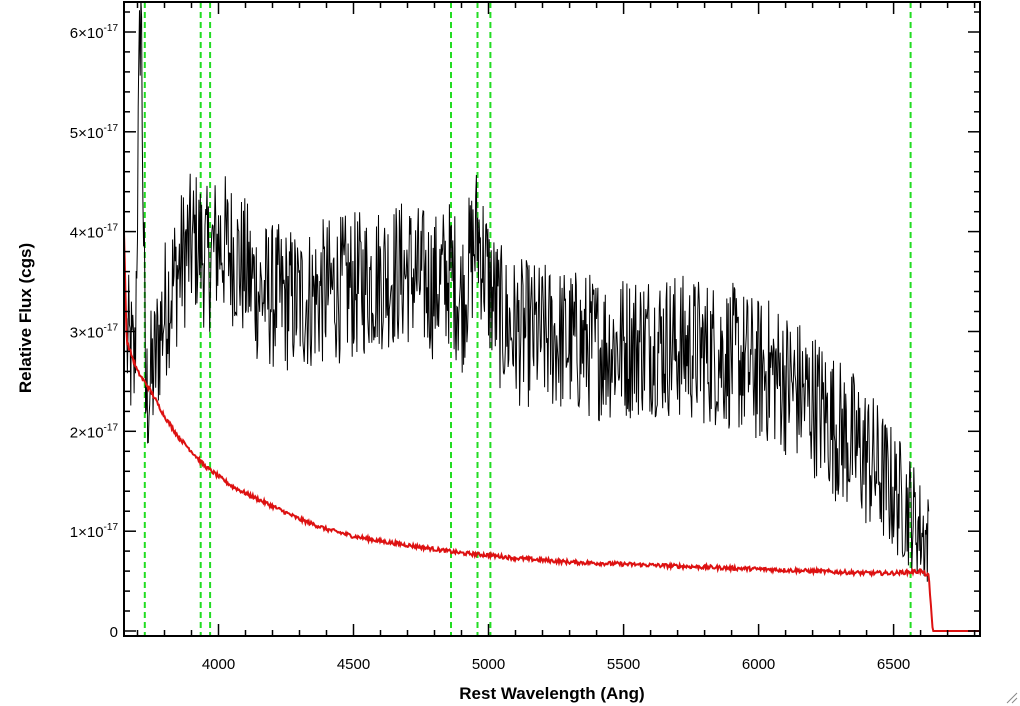 This screenshot has height=706, width=1020. Describe the element at coordinates (488, 664) in the screenshot. I see `x-tick-label-2: 5000` at that location.